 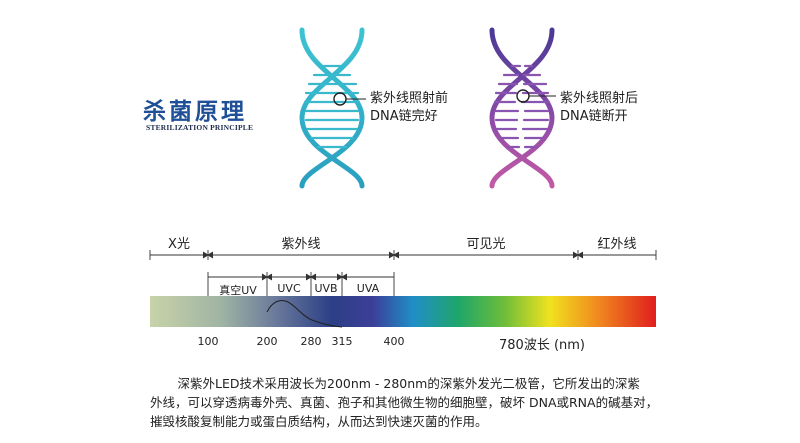 I want to click on dna-after-line2: DNA链断开, so click(x=594, y=116).